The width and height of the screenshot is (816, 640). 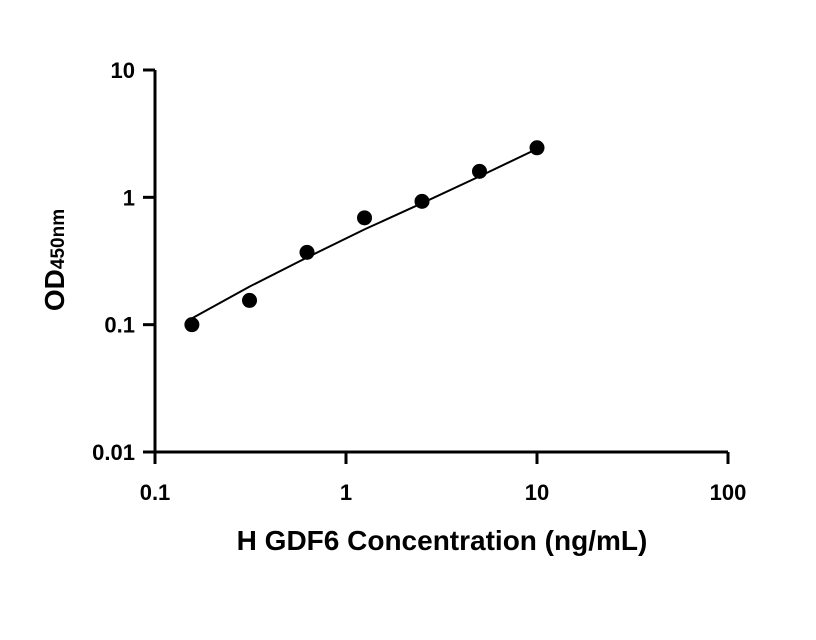 I want to click on x-tick-label: 10, so click(x=537, y=492).